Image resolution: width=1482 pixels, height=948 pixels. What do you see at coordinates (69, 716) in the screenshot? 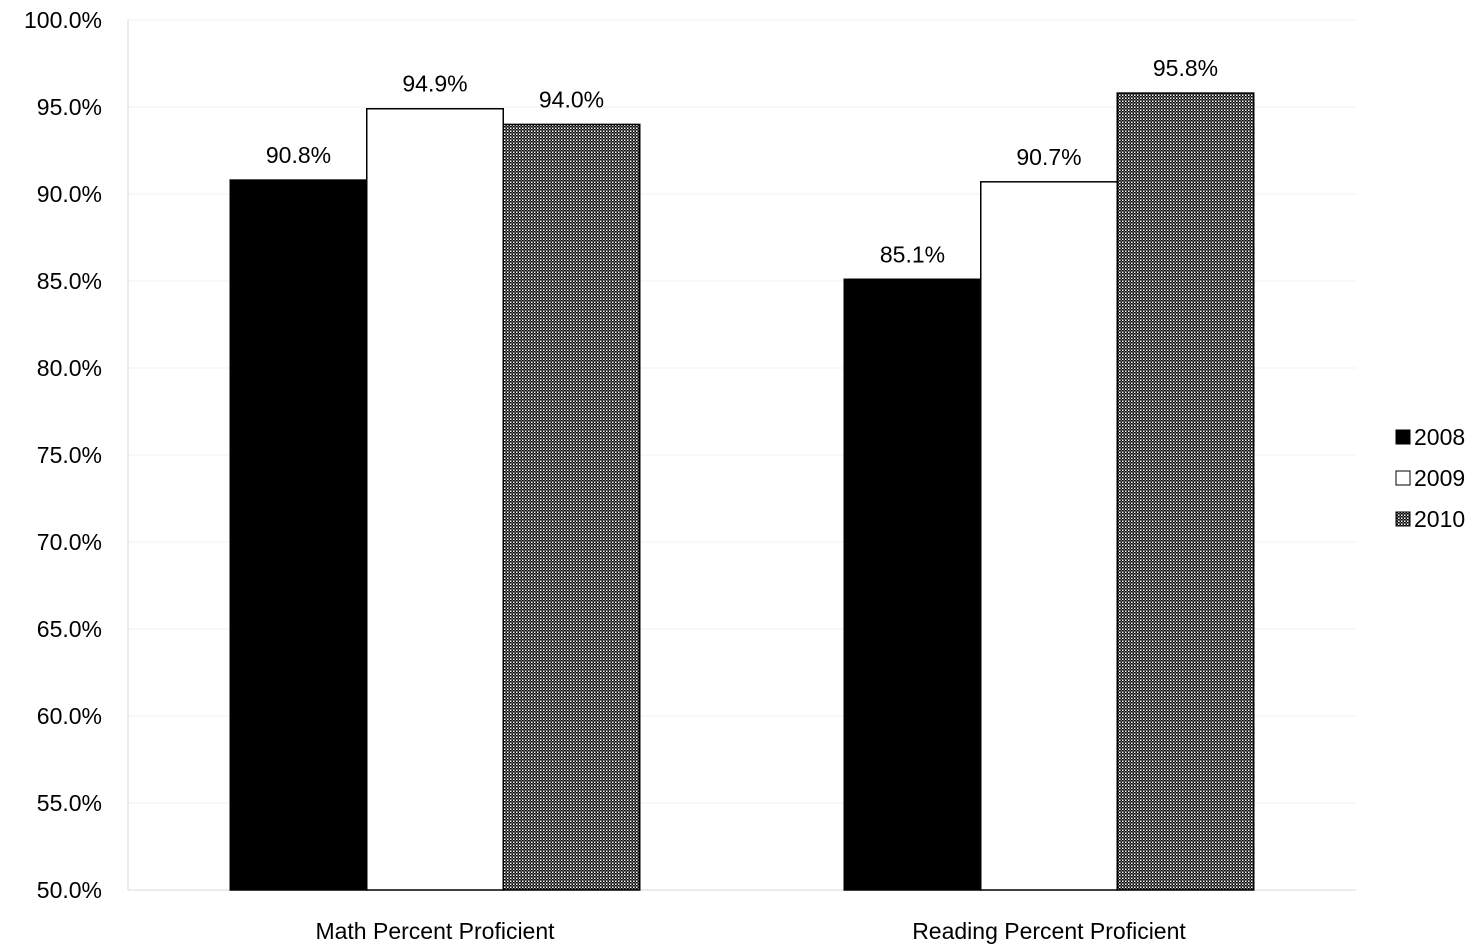
I see `y-tick-label: 60.0%` at bounding box center [69, 716].